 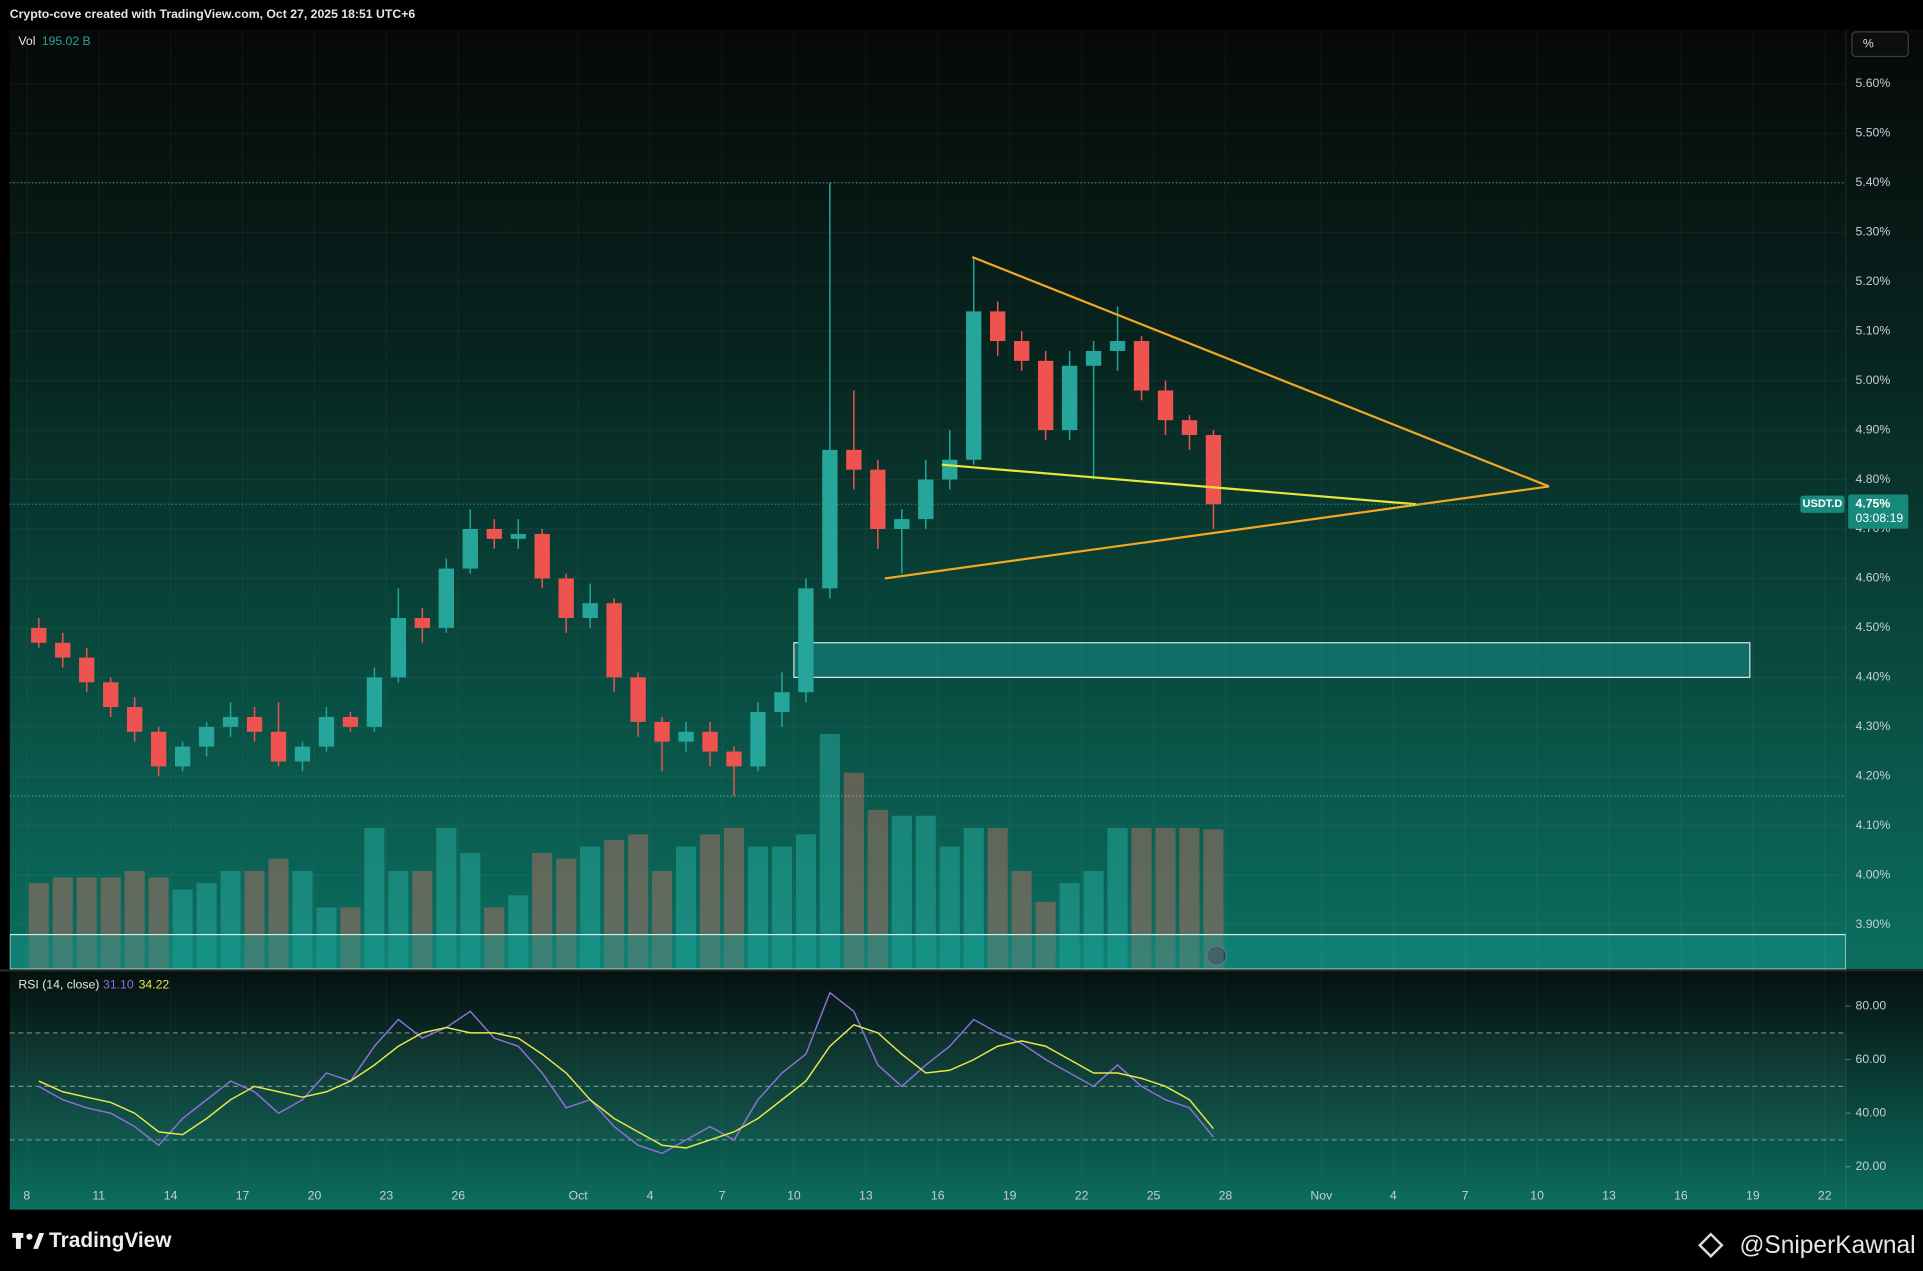 I want to click on scale-button, so click(x=1880, y=44).